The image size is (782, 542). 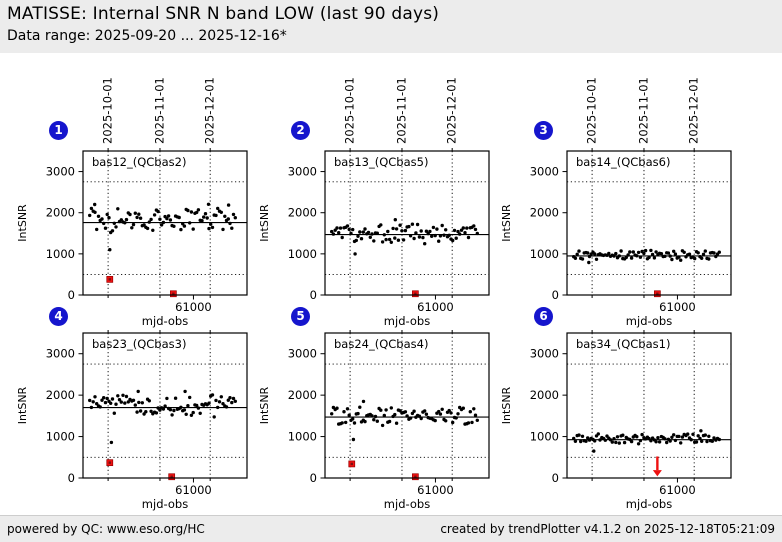 I want to click on plot-title: bas12_(QCbas2), so click(x=139, y=162).